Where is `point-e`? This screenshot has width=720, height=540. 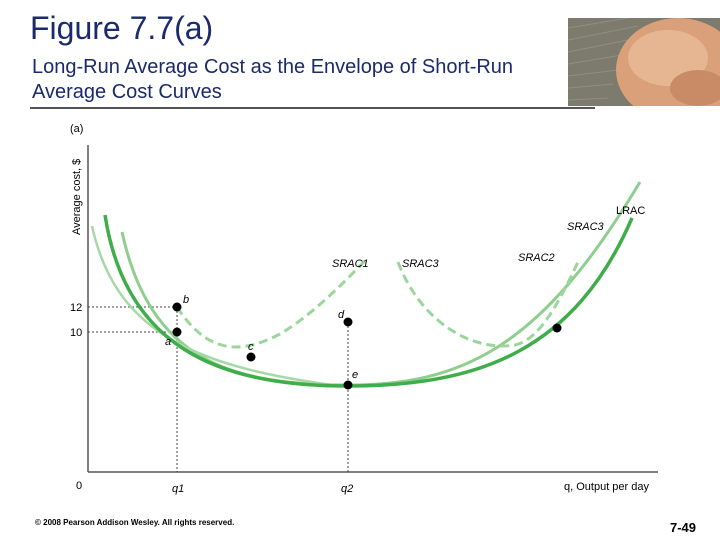 point-e is located at coordinates (348, 385).